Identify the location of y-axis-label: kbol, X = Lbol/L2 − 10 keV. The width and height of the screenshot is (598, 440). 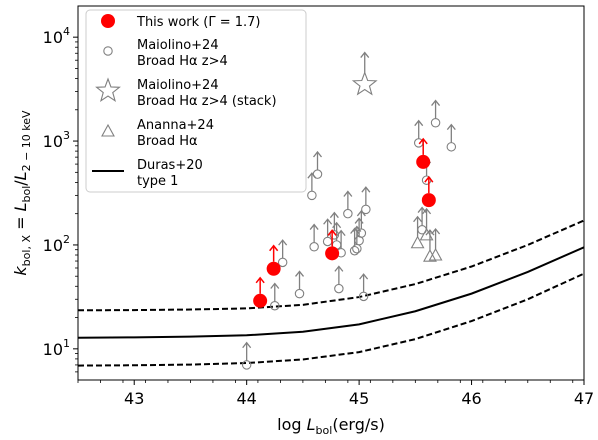
(22, 193).